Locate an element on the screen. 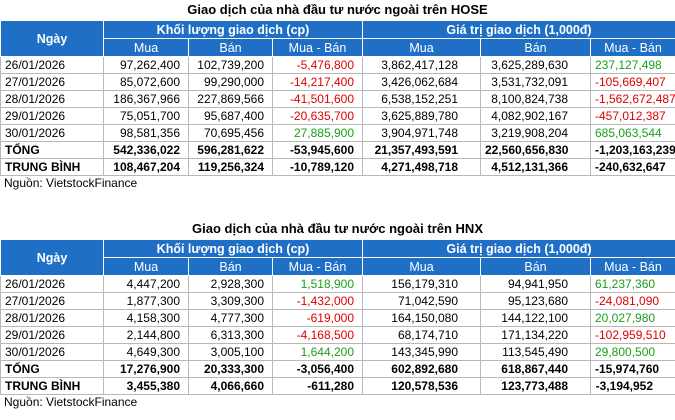 This screenshot has width=675, height=420. cell: 75,051,700 is located at coordinates (146, 116).